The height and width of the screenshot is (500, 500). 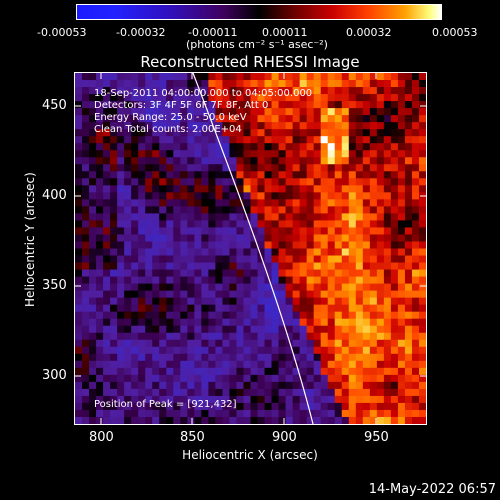 What do you see at coordinates (250, 455) in the screenshot?
I see `x-axis-label: Heliocentric X (arcsec)` at bounding box center [250, 455].